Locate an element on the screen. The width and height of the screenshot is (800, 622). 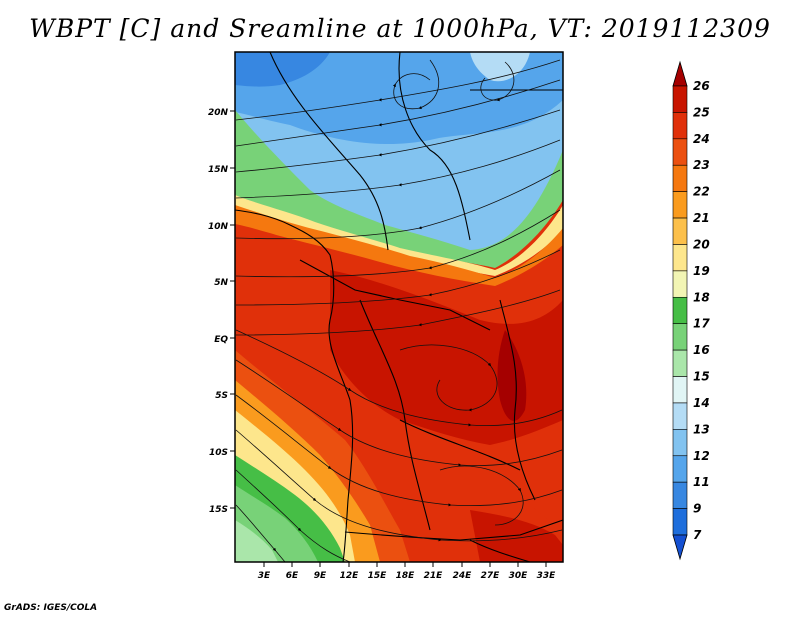
colorbar-label: 22 is located at coordinates (701, 192).